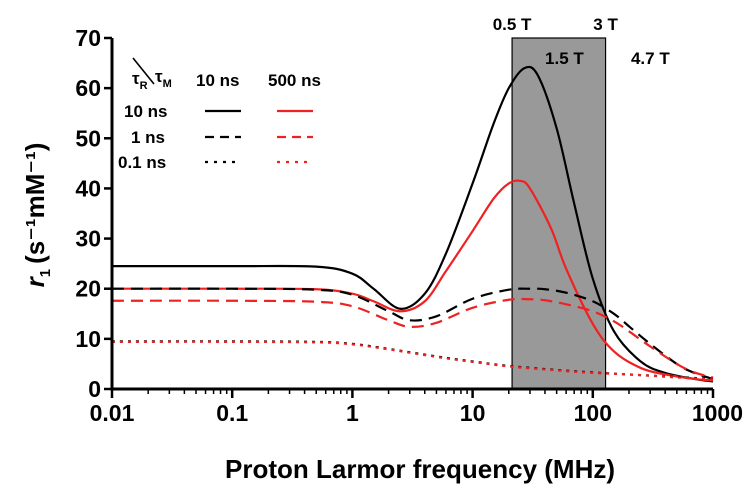 The height and width of the screenshot is (488, 747). Describe the element at coordinates (593, 413) in the screenshot. I see `x-tick-label: 100` at that location.